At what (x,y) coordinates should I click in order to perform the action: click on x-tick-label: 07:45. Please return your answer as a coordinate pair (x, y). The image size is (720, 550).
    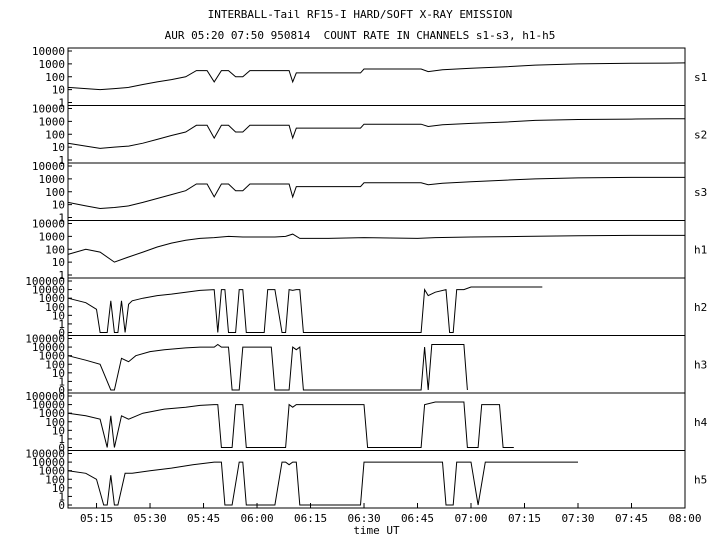
    Looking at the image, I should click on (631, 518).